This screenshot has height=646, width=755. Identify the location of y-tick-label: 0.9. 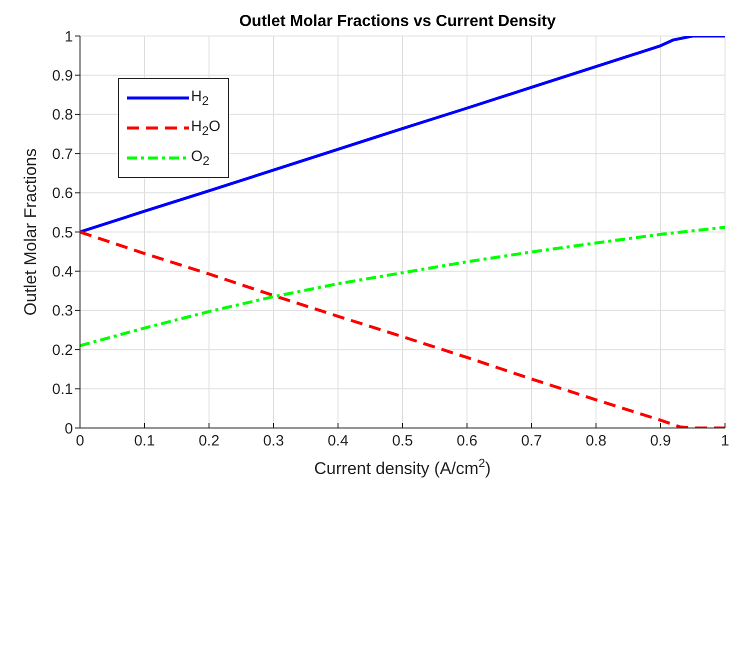
(62, 76).